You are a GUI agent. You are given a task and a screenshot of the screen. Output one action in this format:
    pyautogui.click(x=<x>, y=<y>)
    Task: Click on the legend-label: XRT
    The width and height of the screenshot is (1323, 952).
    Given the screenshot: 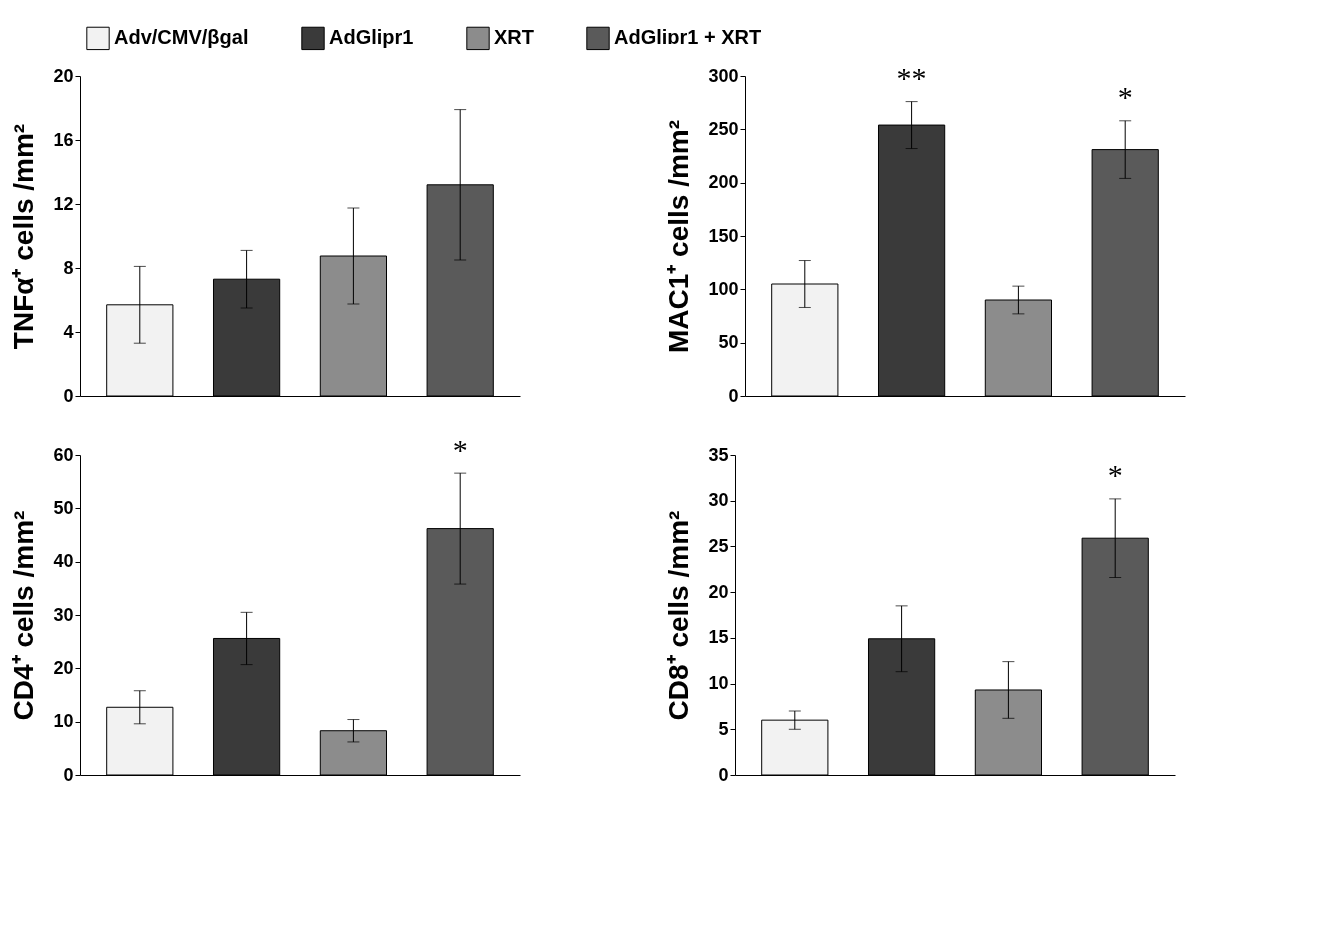 What is the action you would take?
    pyautogui.click(x=514, y=37)
    